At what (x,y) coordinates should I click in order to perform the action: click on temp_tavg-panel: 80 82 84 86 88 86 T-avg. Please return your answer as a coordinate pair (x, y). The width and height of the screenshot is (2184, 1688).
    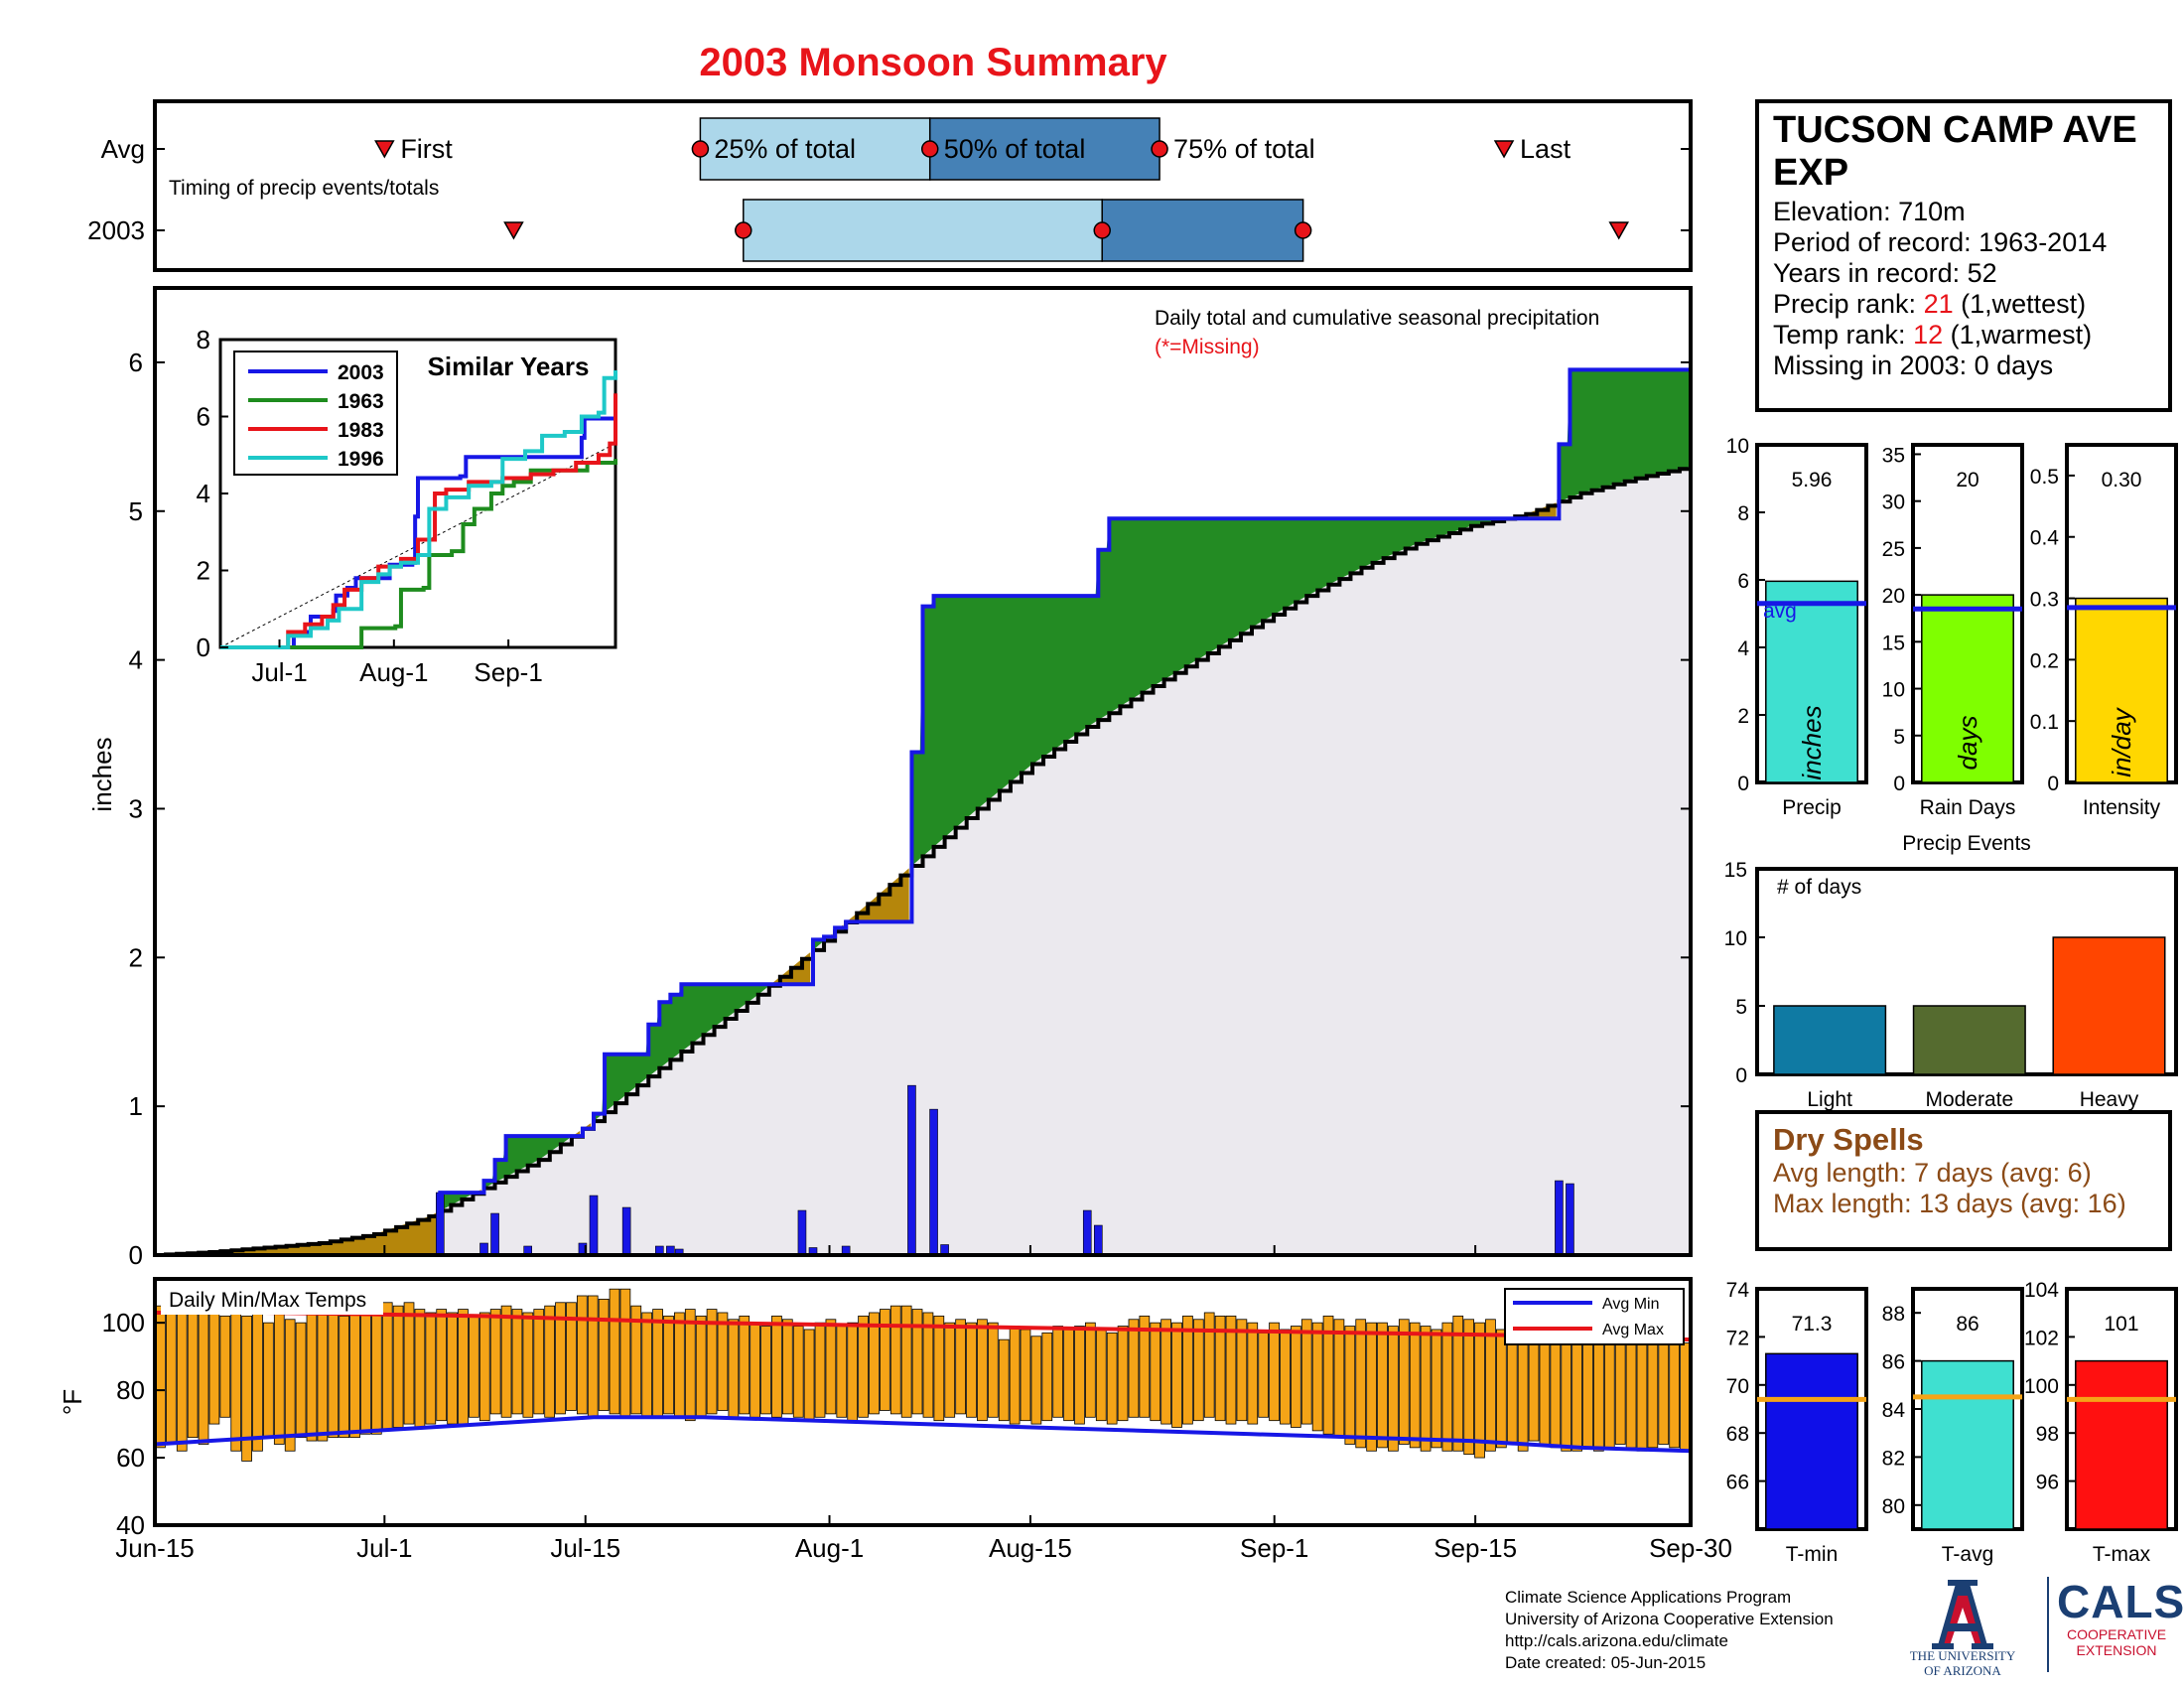
    Looking at the image, I should click on (1953, 1426).